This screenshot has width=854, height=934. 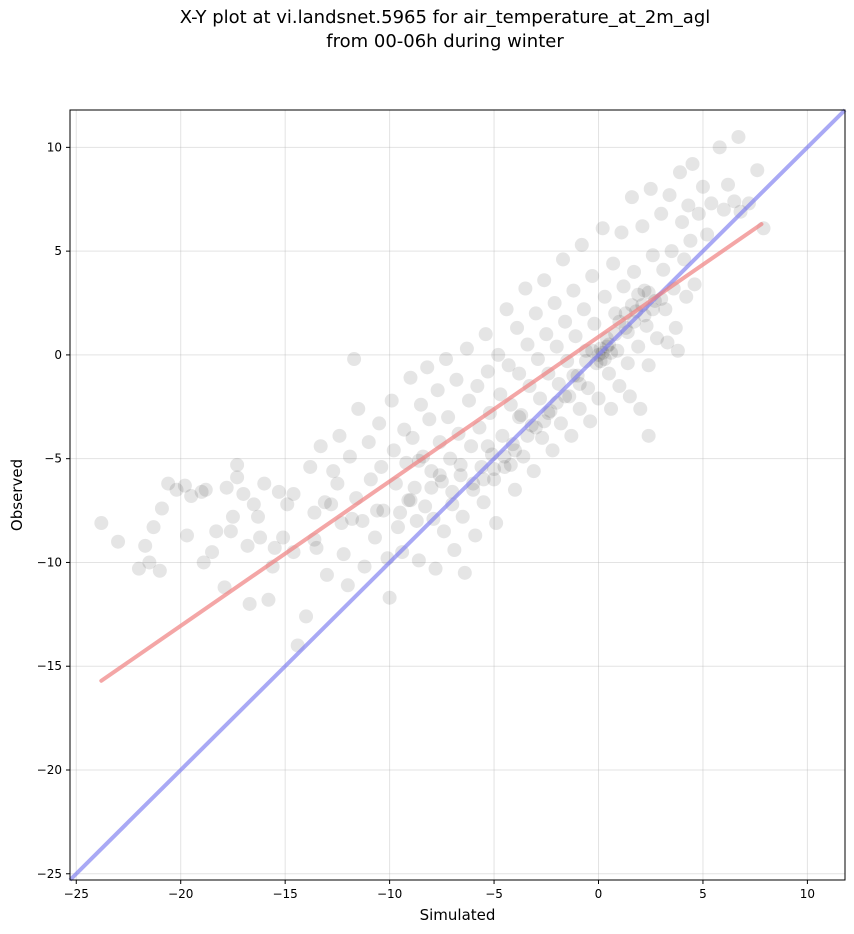 I want to click on x-tick-label: −20, so click(x=180, y=894).